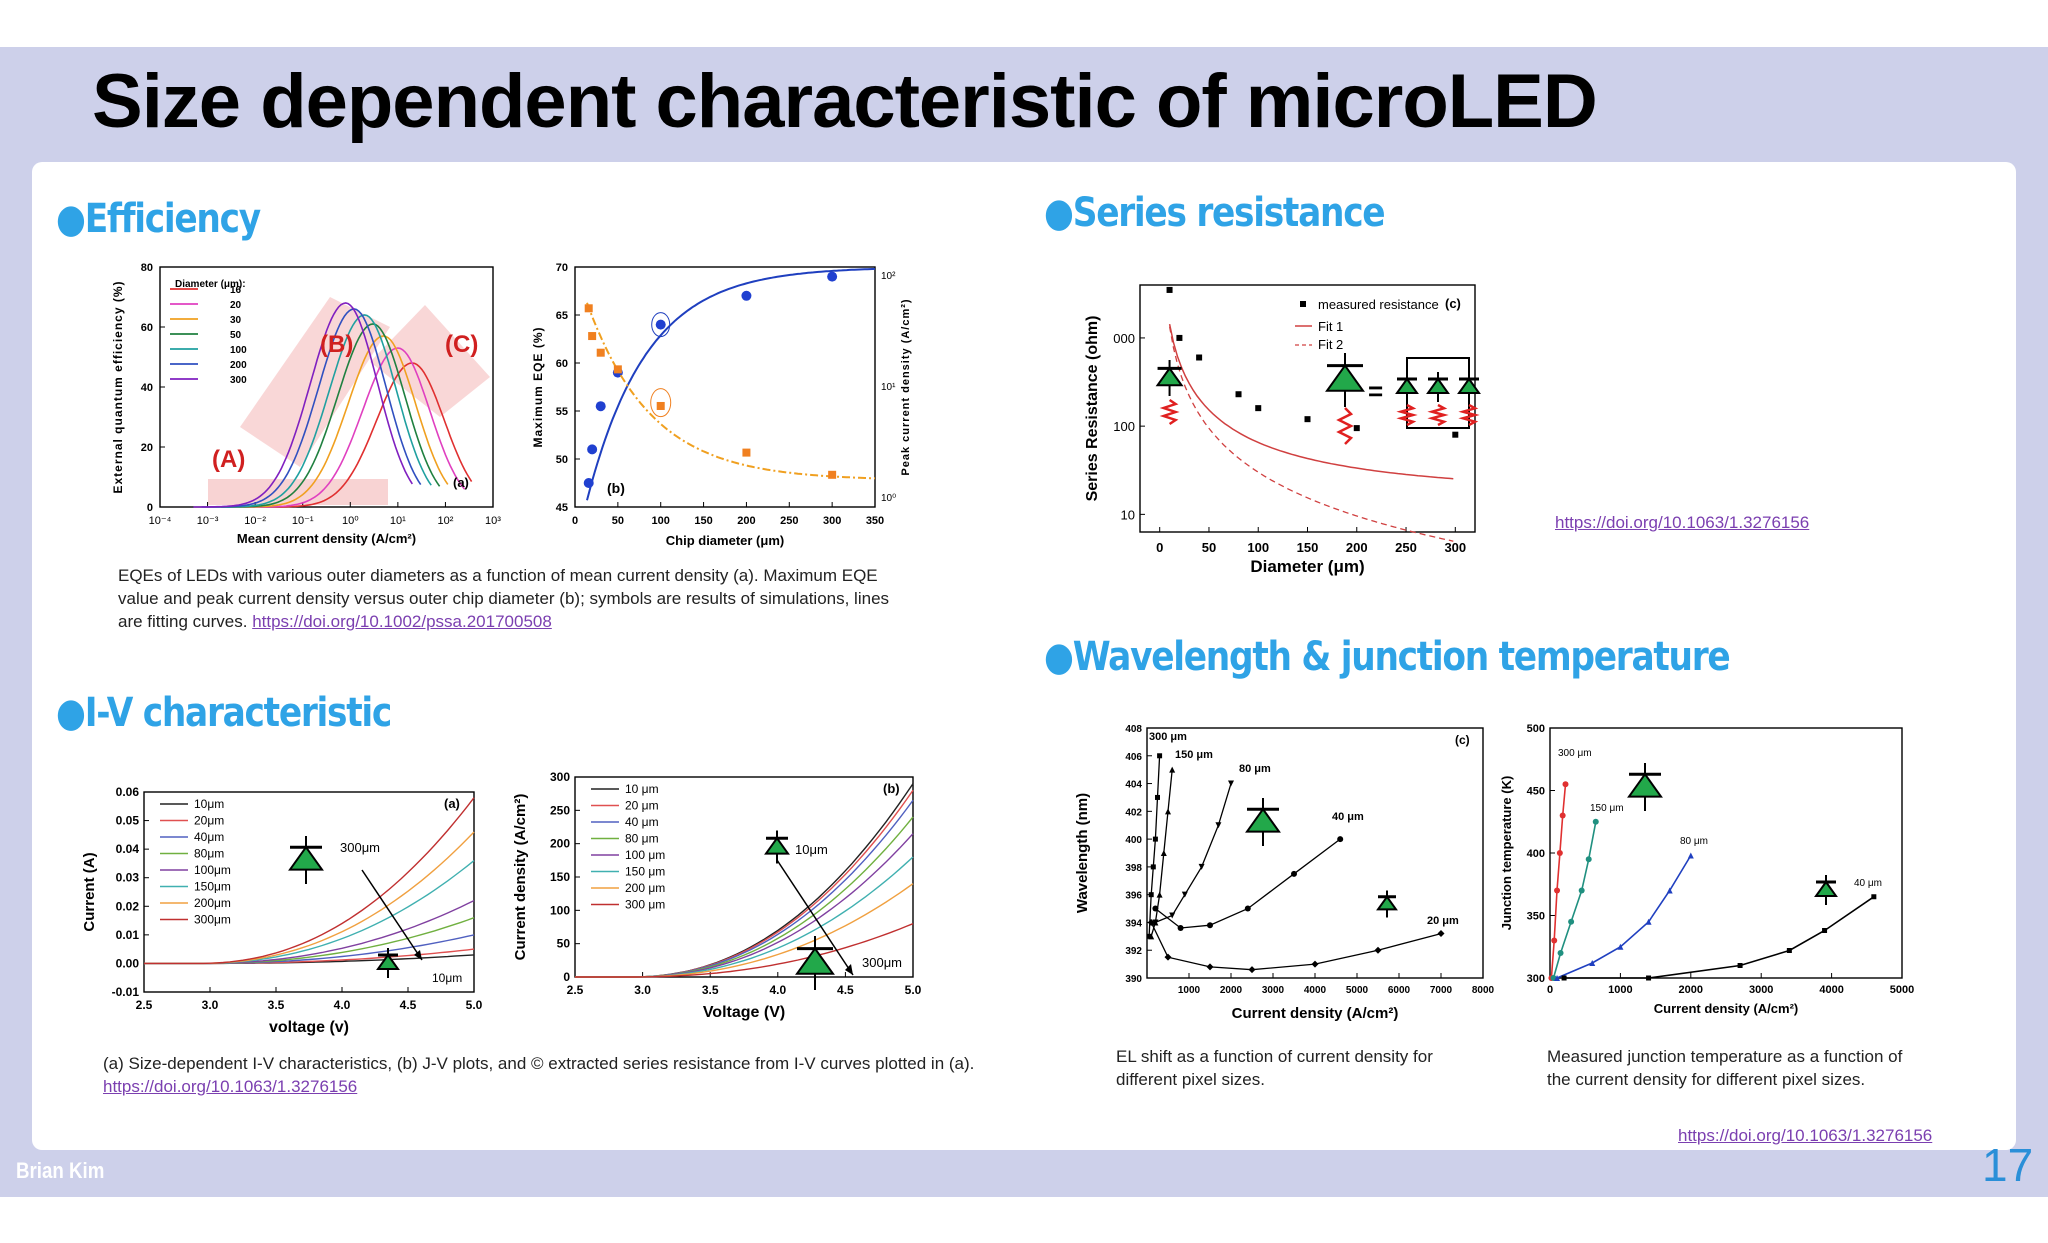 Image resolution: width=2048 pixels, height=1243 pixels. I want to click on maxeqe-ytick-label: 50, so click(562, 460).